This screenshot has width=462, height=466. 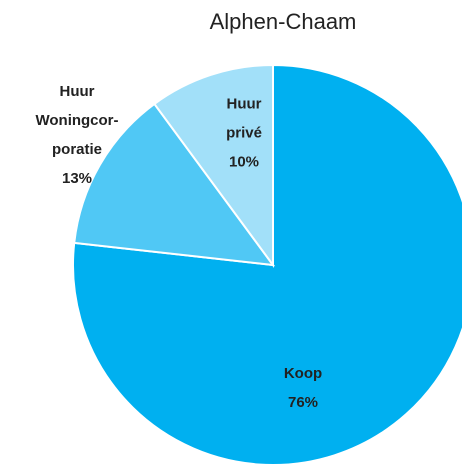 I want to click on pie-slice, so click(x=213, y=166).